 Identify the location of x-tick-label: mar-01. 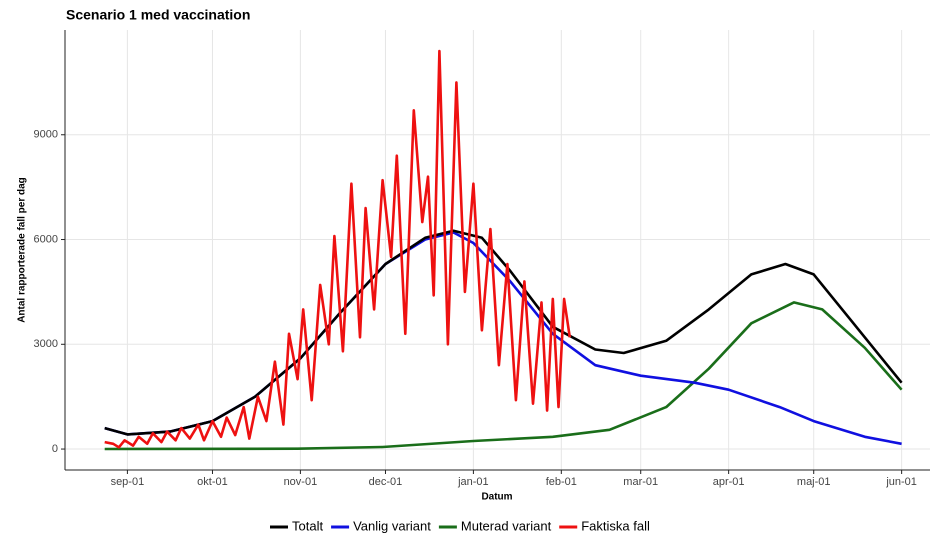
(640, 482).